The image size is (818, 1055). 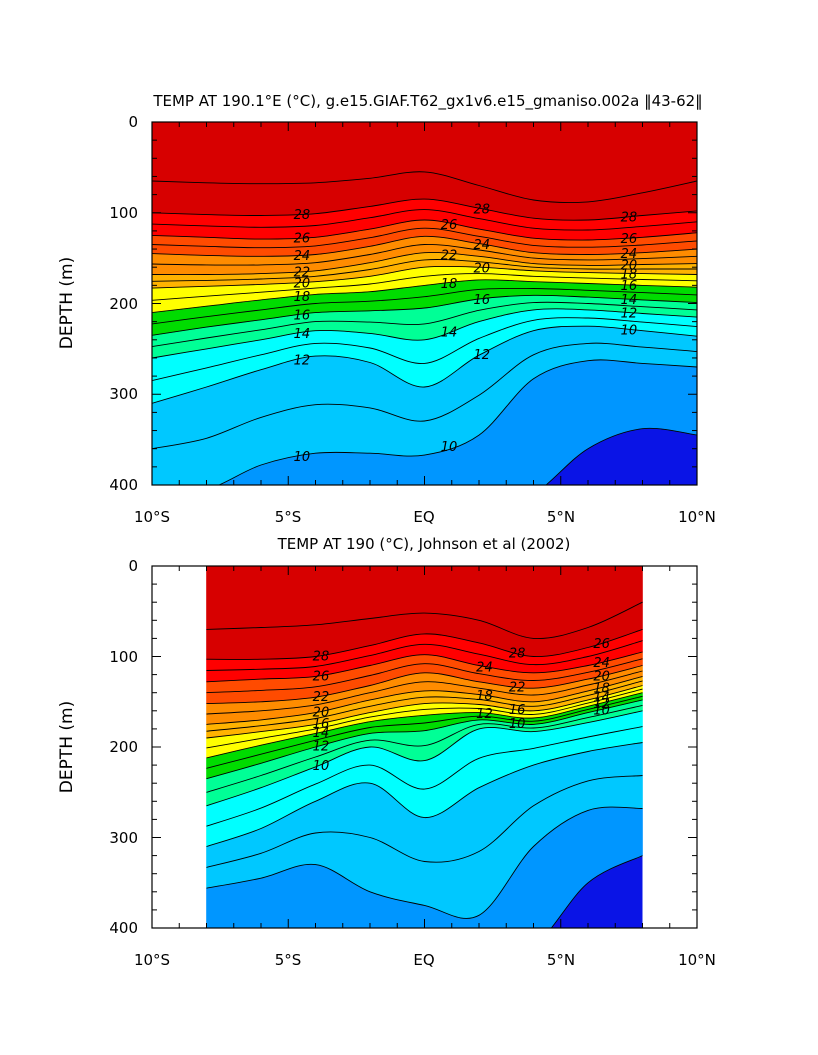 I want to click on y-tick-label: 100, so click(x=123, y=213).